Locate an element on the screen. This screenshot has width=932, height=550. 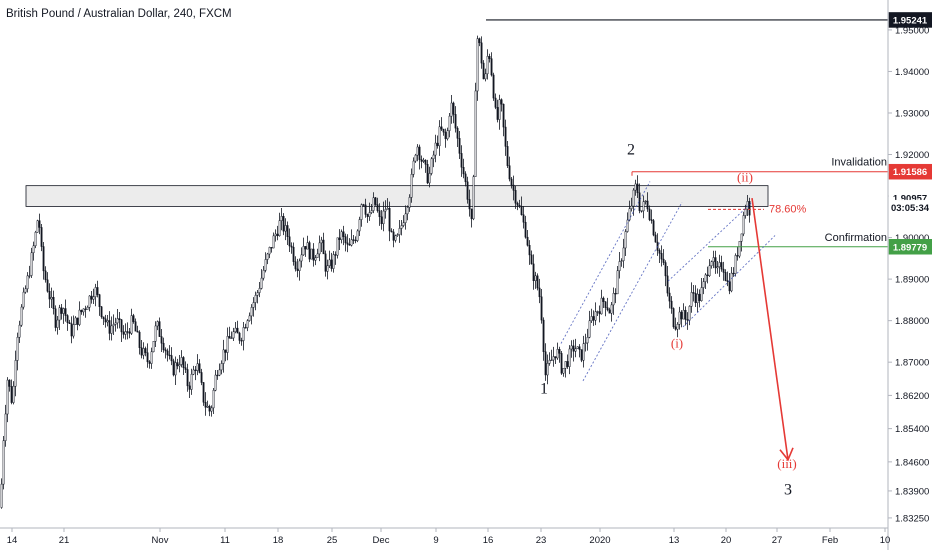
resistance-zone is located at coordinates (397, 196).